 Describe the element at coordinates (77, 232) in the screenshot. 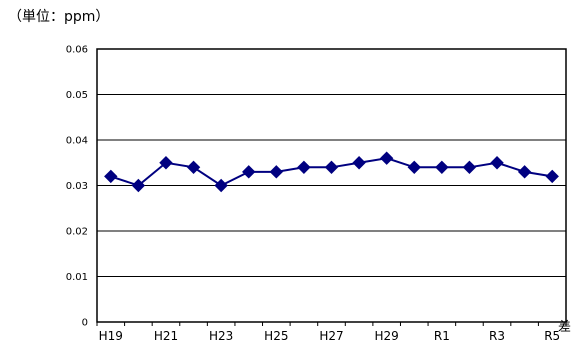

I see `y-tick-label: 0.02` at that location.